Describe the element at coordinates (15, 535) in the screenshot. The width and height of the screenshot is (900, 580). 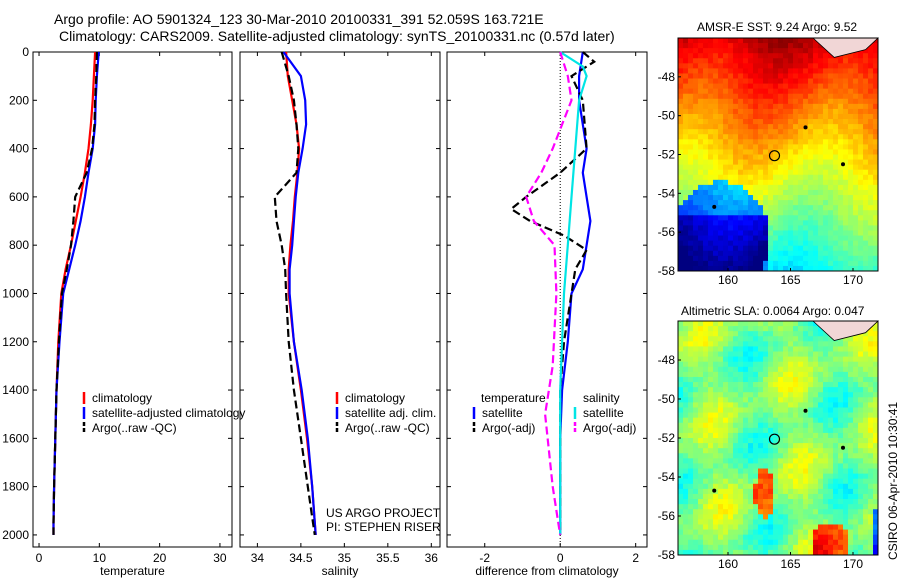
I see `depth-tick-label: 2000` at that location.